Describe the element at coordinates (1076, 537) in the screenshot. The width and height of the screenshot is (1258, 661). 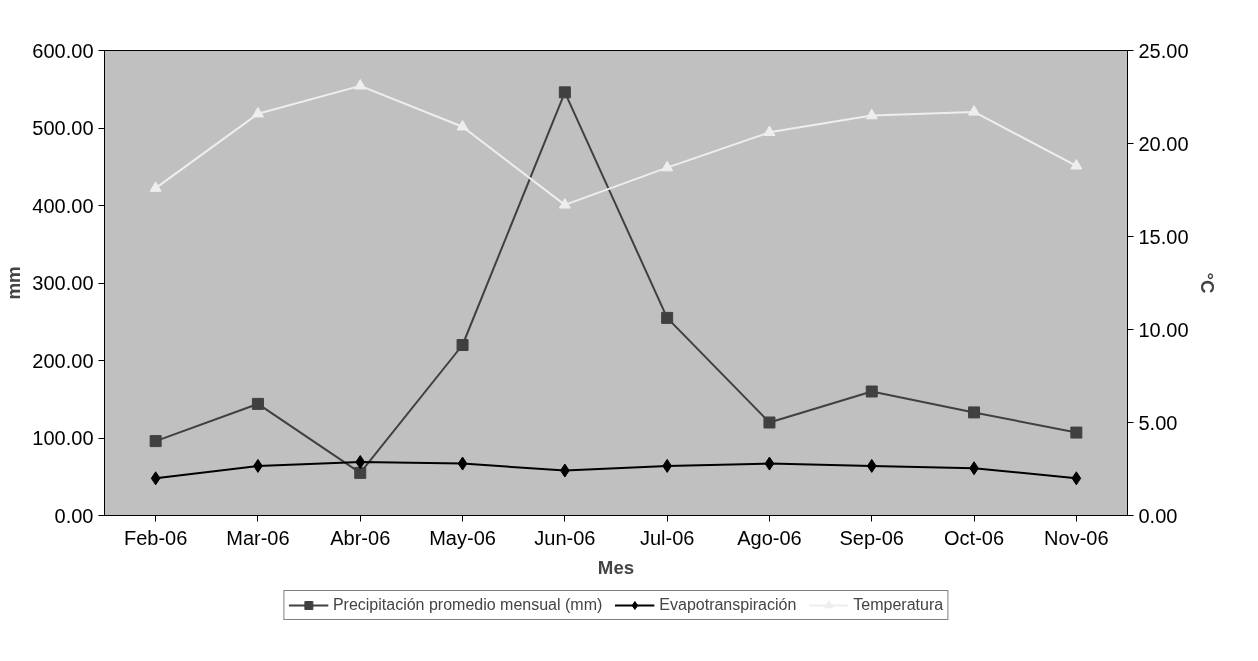
I see `x-tick-label: Nov-06` at that location.